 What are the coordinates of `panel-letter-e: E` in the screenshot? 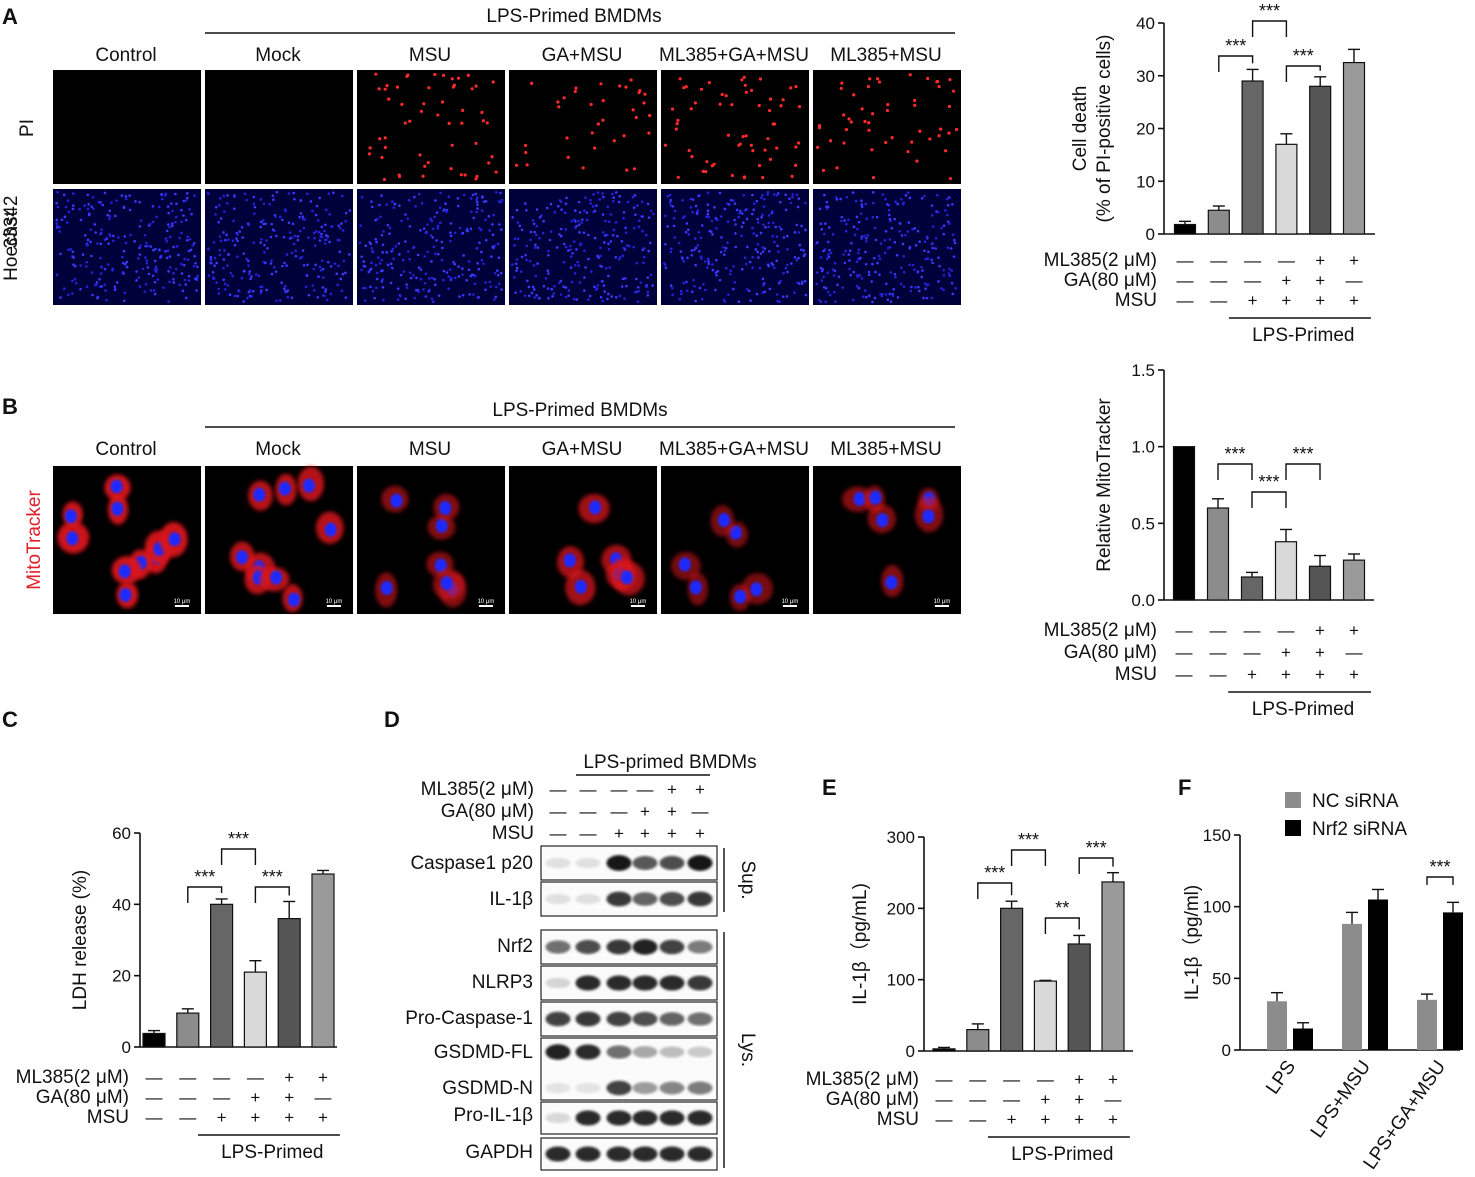 It's located at (829, 787).